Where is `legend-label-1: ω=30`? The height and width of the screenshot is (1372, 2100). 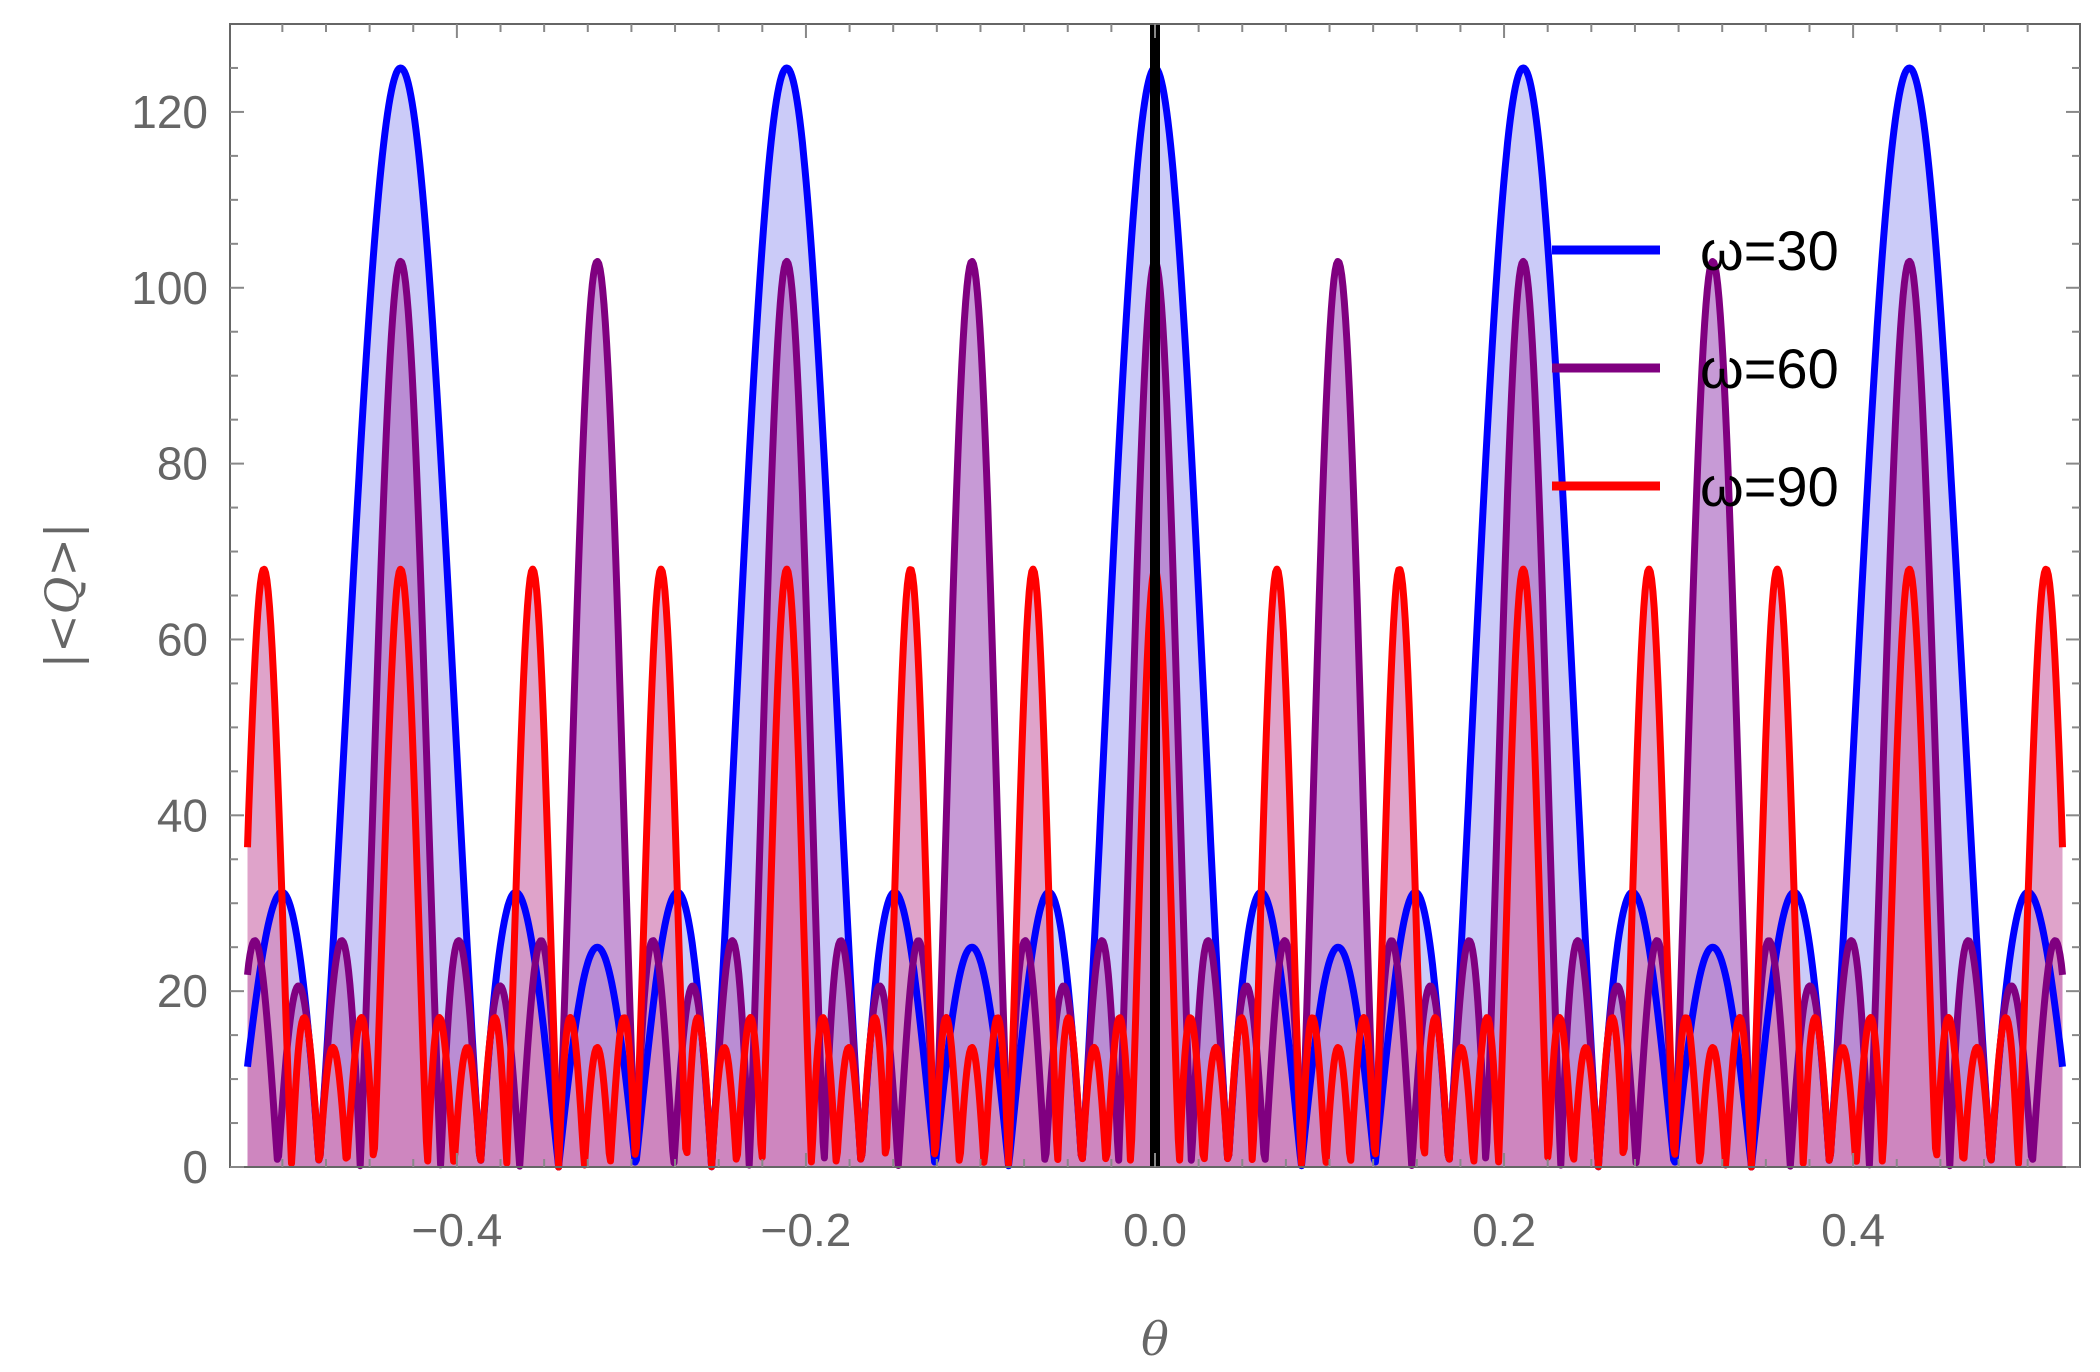 legend-label-1: ω=30 is located at coordinates (1769, 250).